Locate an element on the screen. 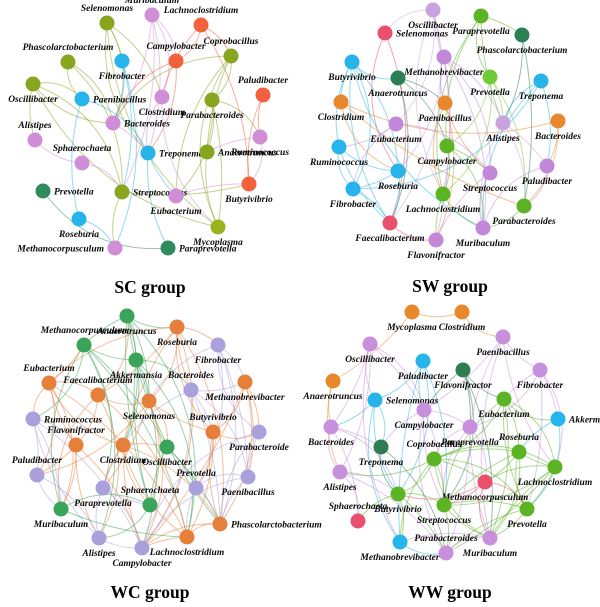 Image resolution: width=600 pixels, height=607 pixels. genus-label-muribaculum: Muribaculum is located at coordinates (489, 554).